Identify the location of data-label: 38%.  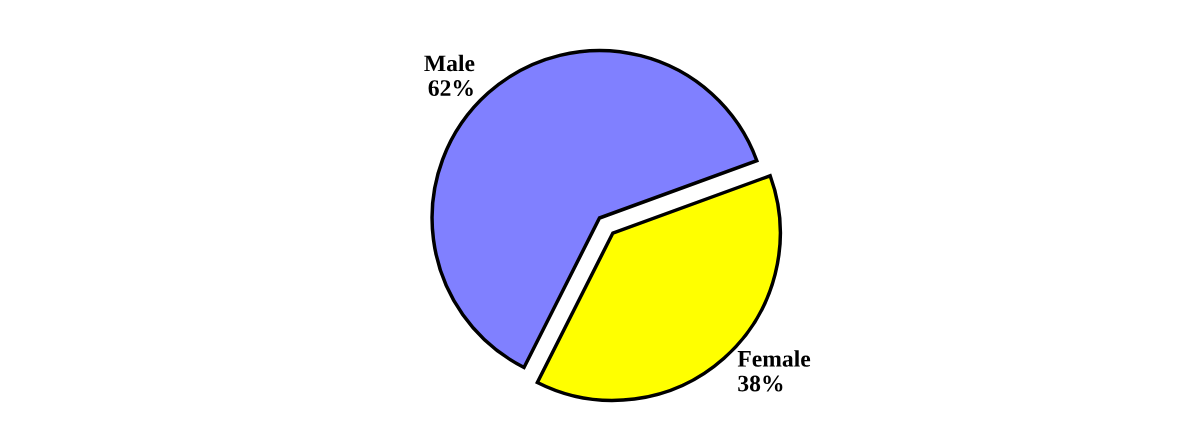
(760, 383).